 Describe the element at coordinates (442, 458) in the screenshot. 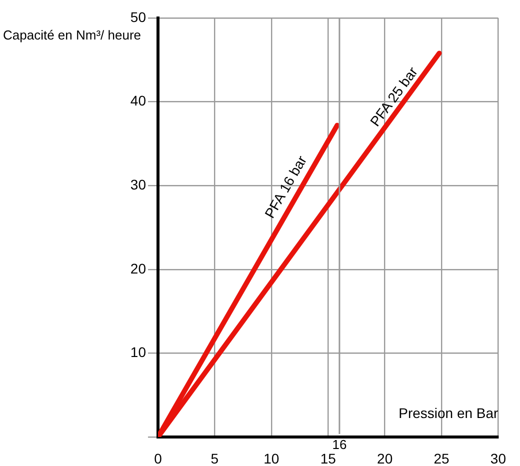

I see `x-tick-label: 25` at that location.